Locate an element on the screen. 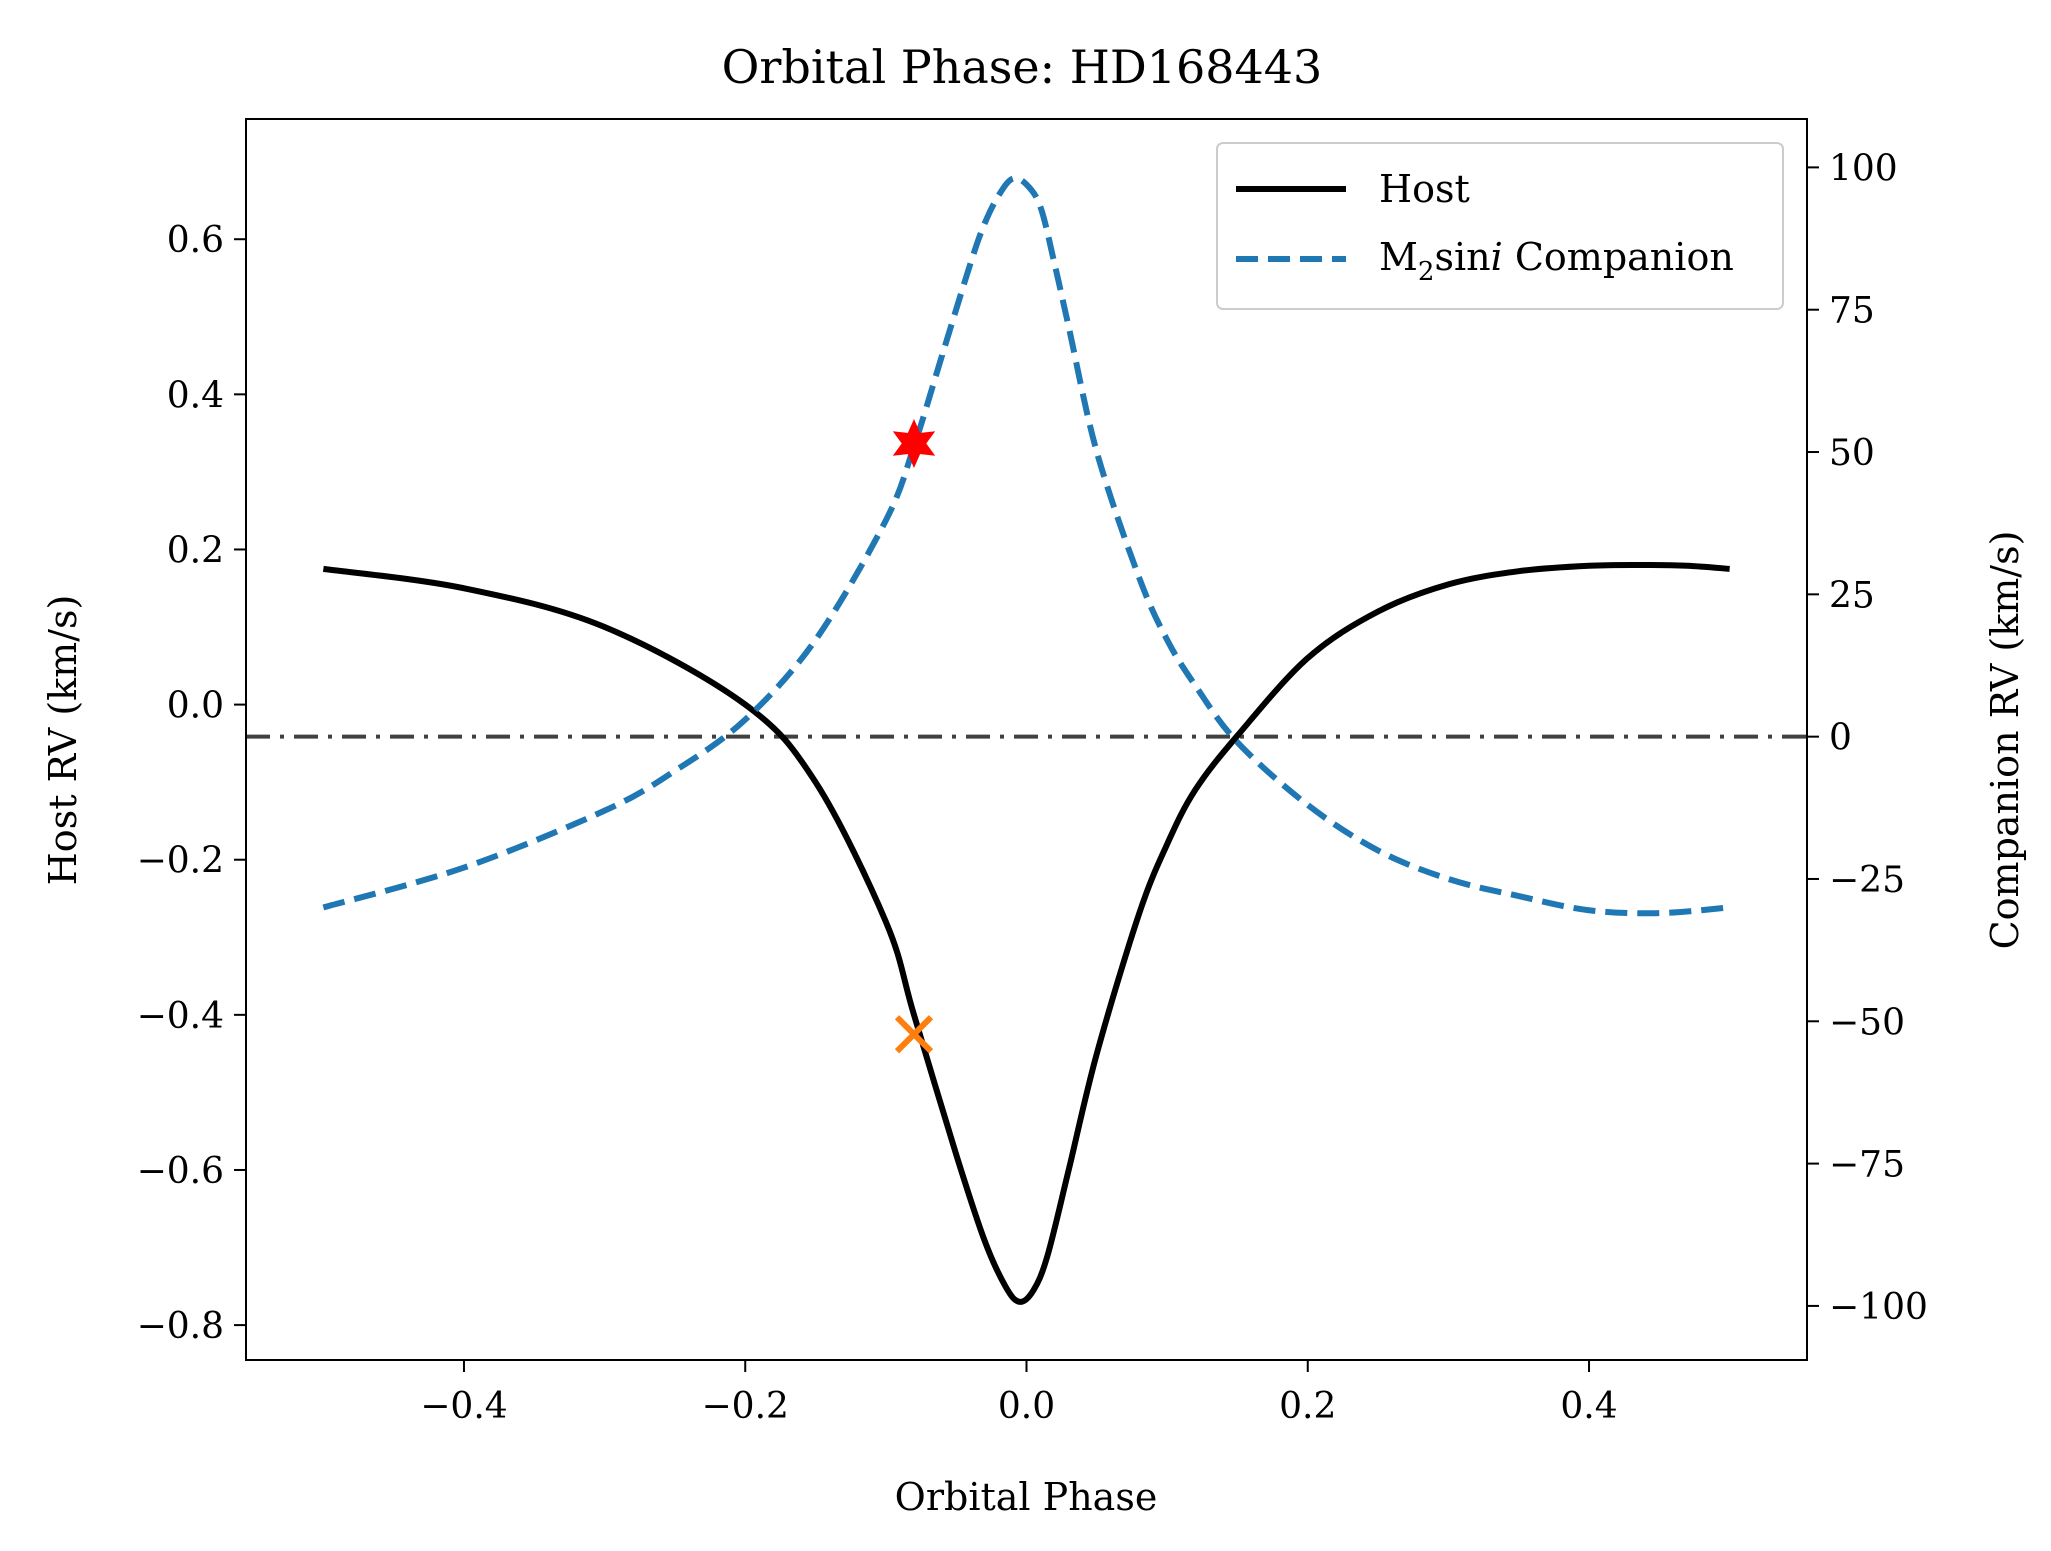 This screenshot has width=2051, height=1551. chart-title: Orbital Phase: HD168443 is located at coordinates (1022, 67).